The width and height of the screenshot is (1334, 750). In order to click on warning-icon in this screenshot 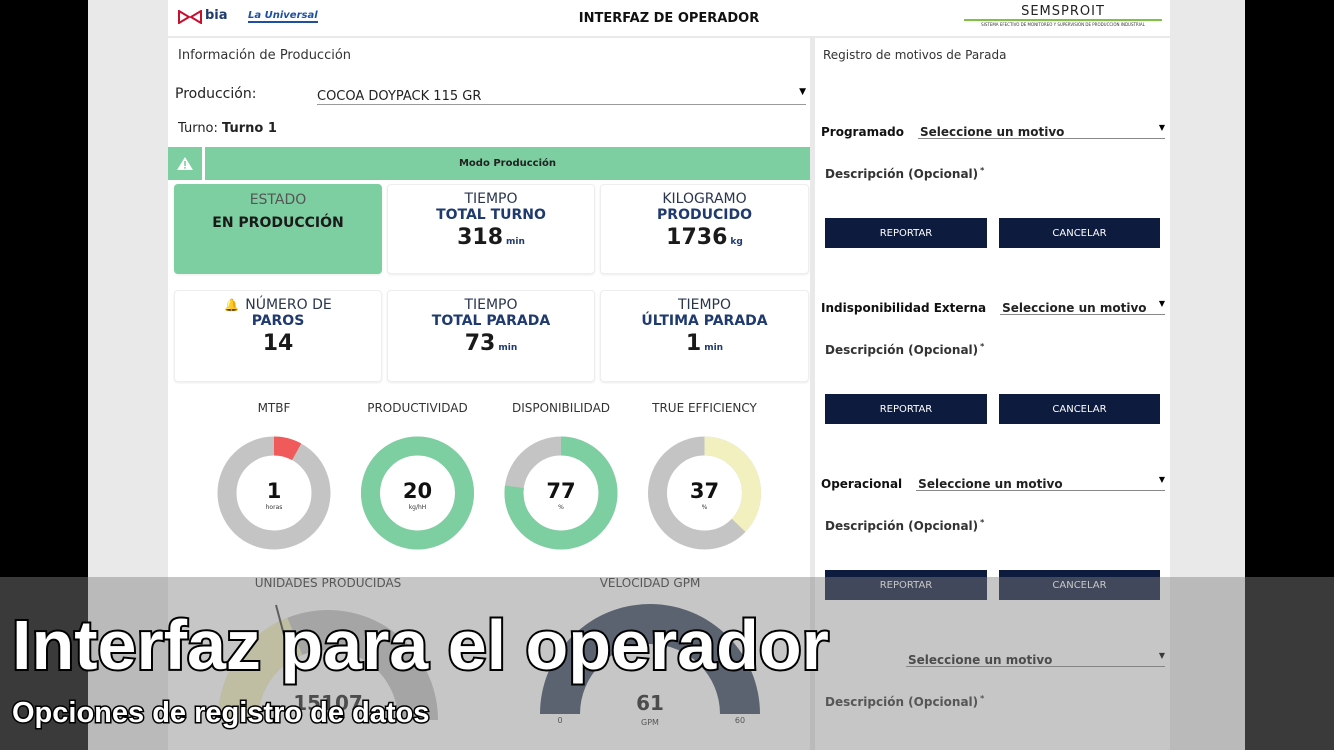, I will do `click(185, 163)`.